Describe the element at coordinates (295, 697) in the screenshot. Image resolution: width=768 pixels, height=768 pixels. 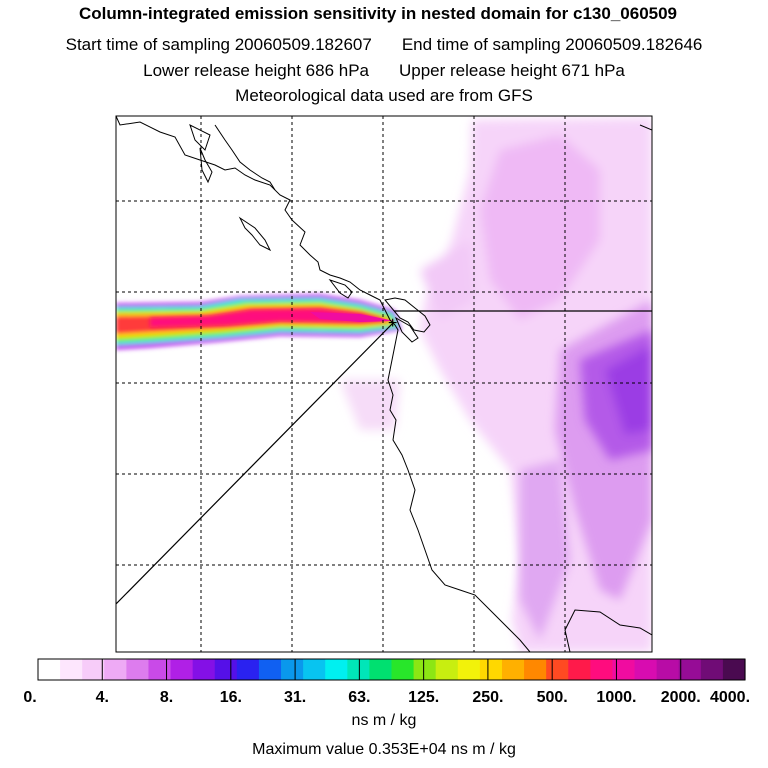
I see `colorbar-tick-label: 31.` at that location.